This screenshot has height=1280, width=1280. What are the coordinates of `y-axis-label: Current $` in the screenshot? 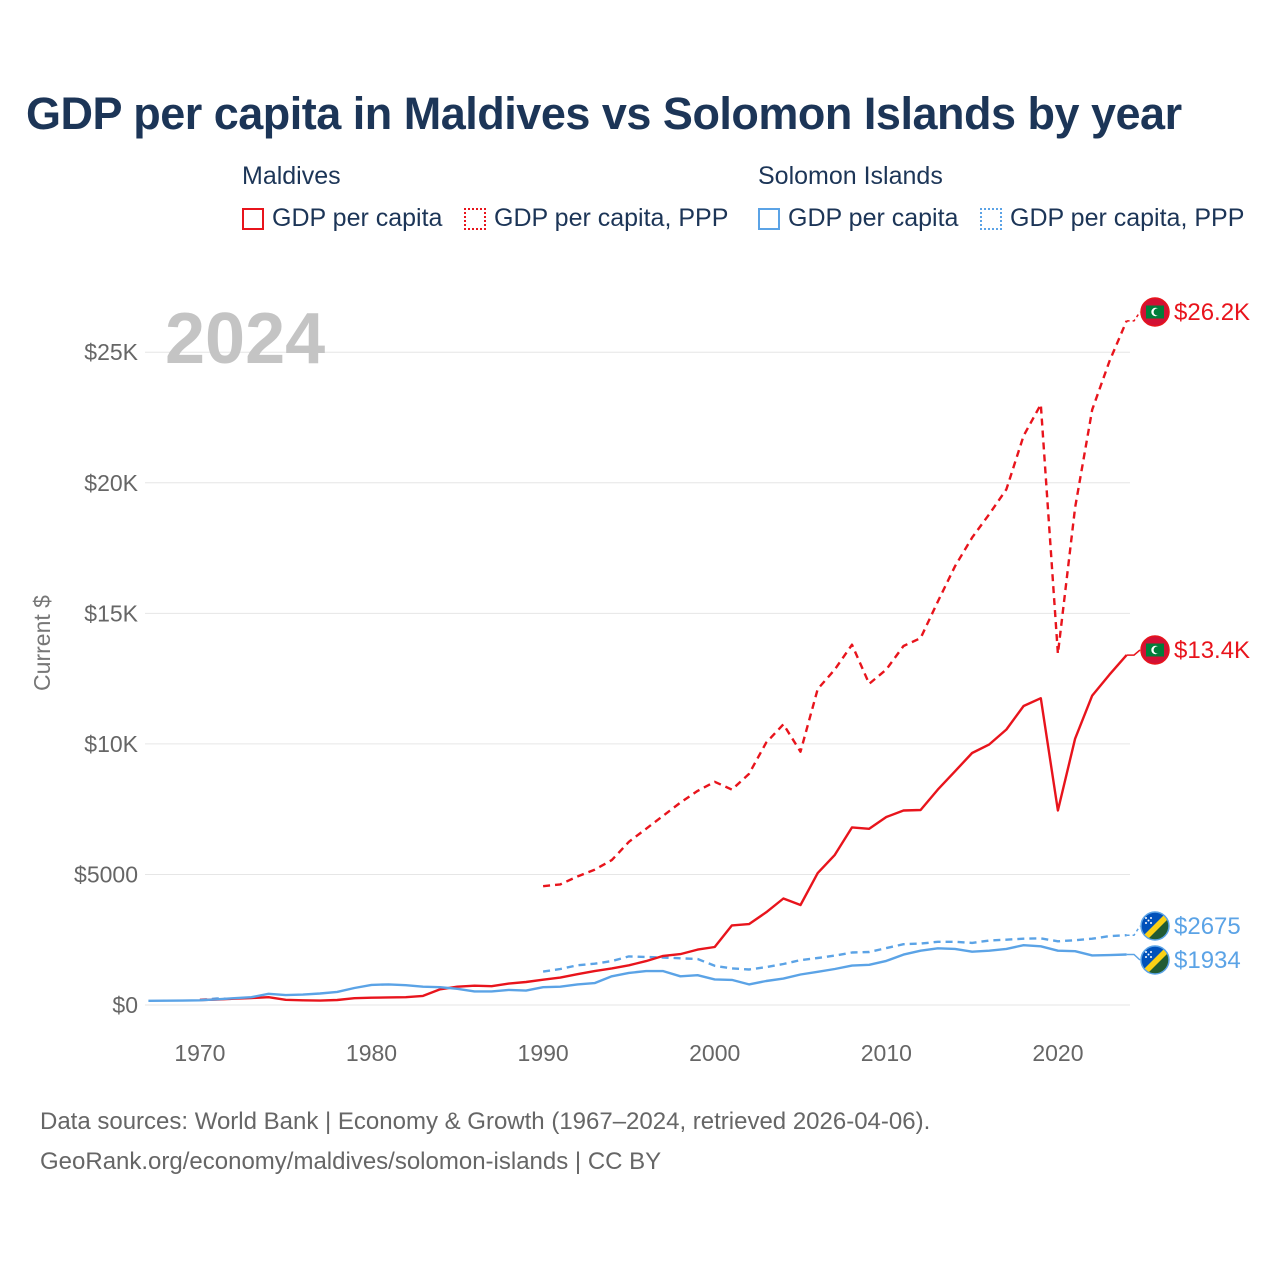 It's located at (42, 643).